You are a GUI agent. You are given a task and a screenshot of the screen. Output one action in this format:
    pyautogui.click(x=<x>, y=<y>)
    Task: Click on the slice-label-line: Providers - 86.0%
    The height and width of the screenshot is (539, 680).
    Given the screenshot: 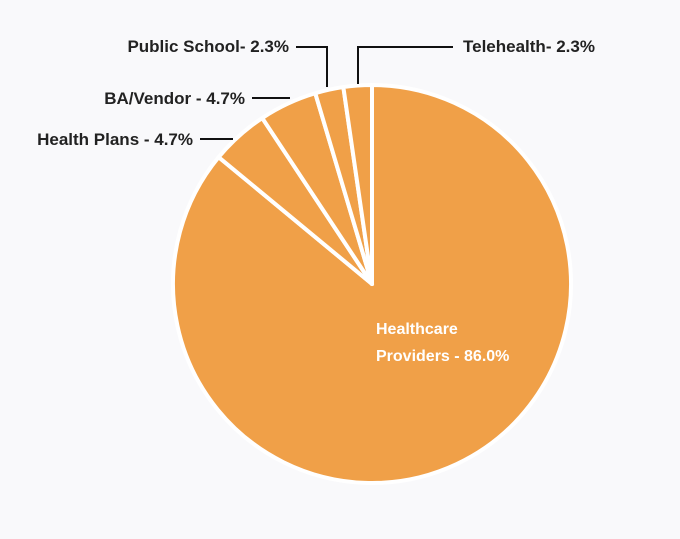 What is the action you would take?
    pyautogui.click(x=442, y=356)
    